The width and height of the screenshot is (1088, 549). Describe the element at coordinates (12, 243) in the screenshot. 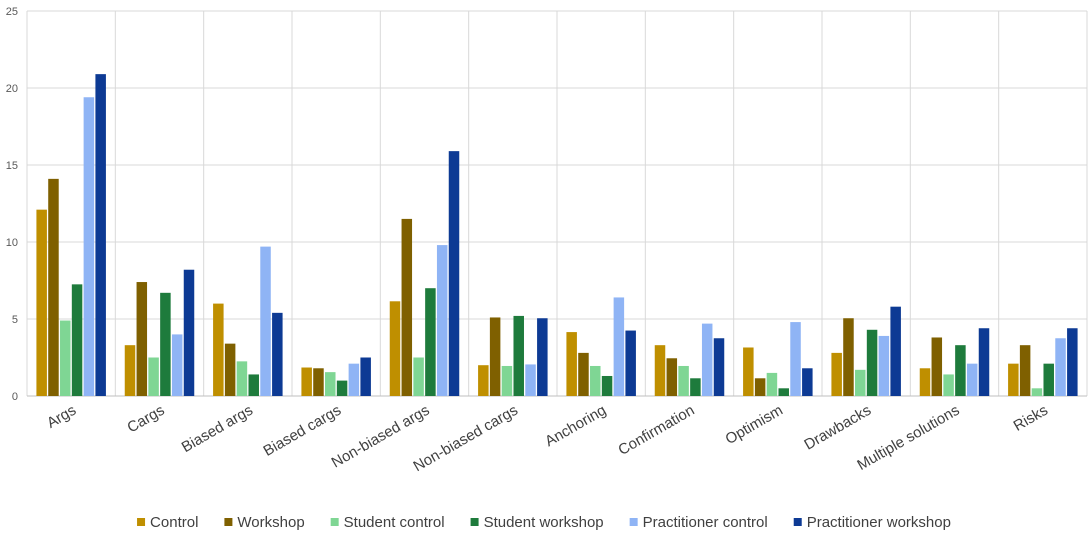

I see `y-tick-label: 10` at that location.